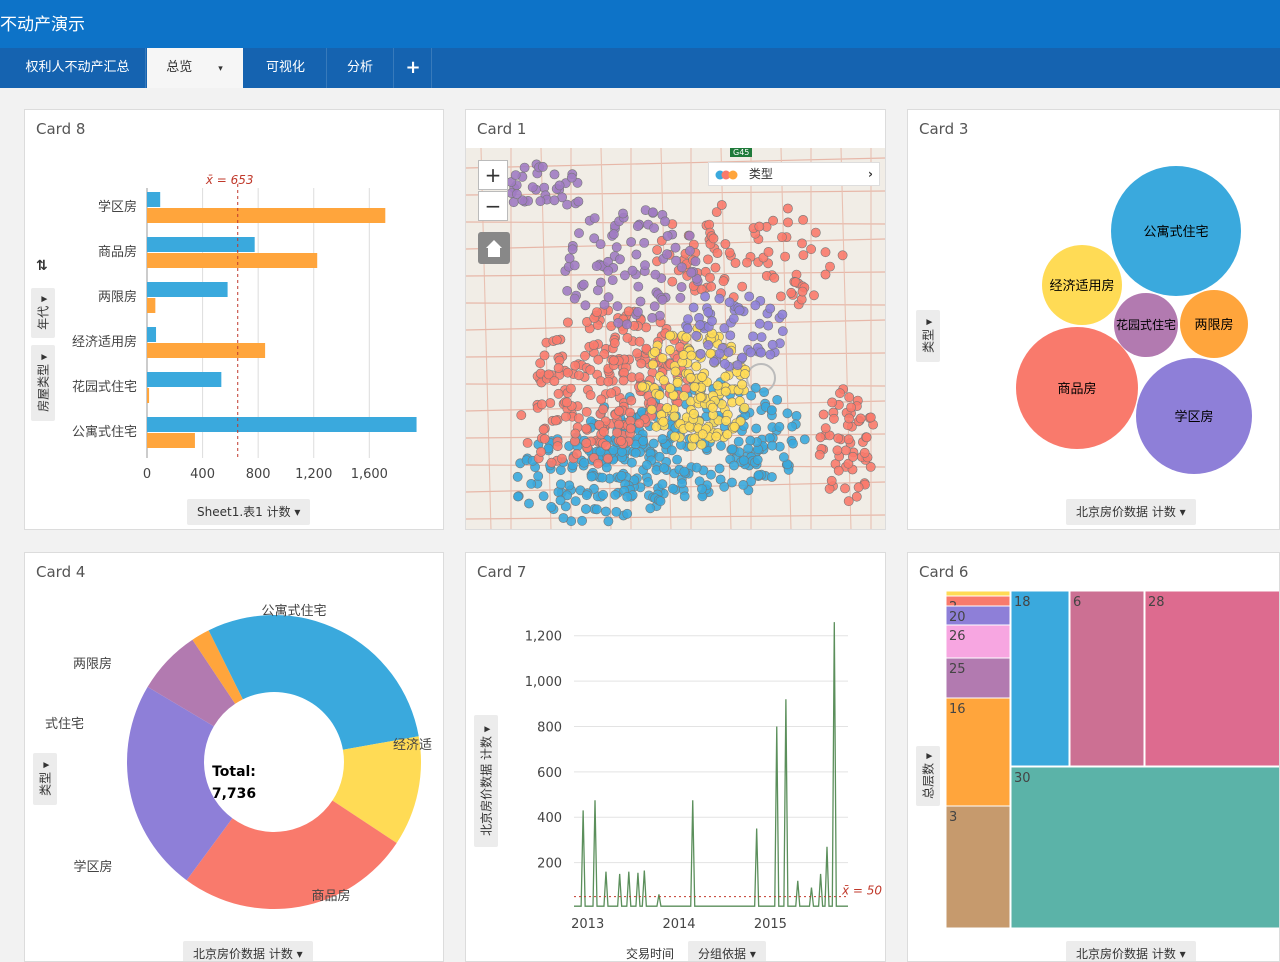 Image resolution: width=1280 pixels, height=962 pixels. I want to click on map-legend: 类型 ›, so click(794, 174).